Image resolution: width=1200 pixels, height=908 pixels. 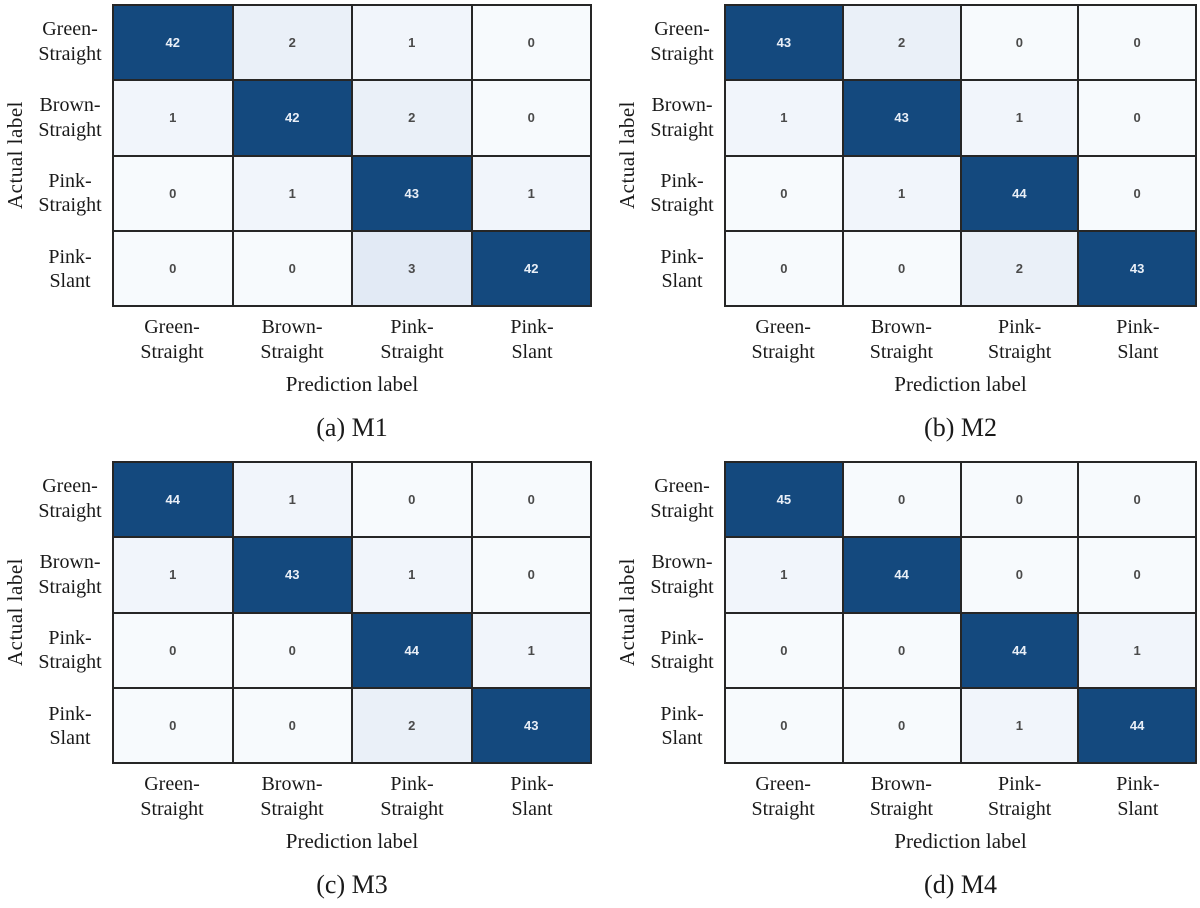 I want to click on panel-caption: (b) M2, so click(x=960, y=427).